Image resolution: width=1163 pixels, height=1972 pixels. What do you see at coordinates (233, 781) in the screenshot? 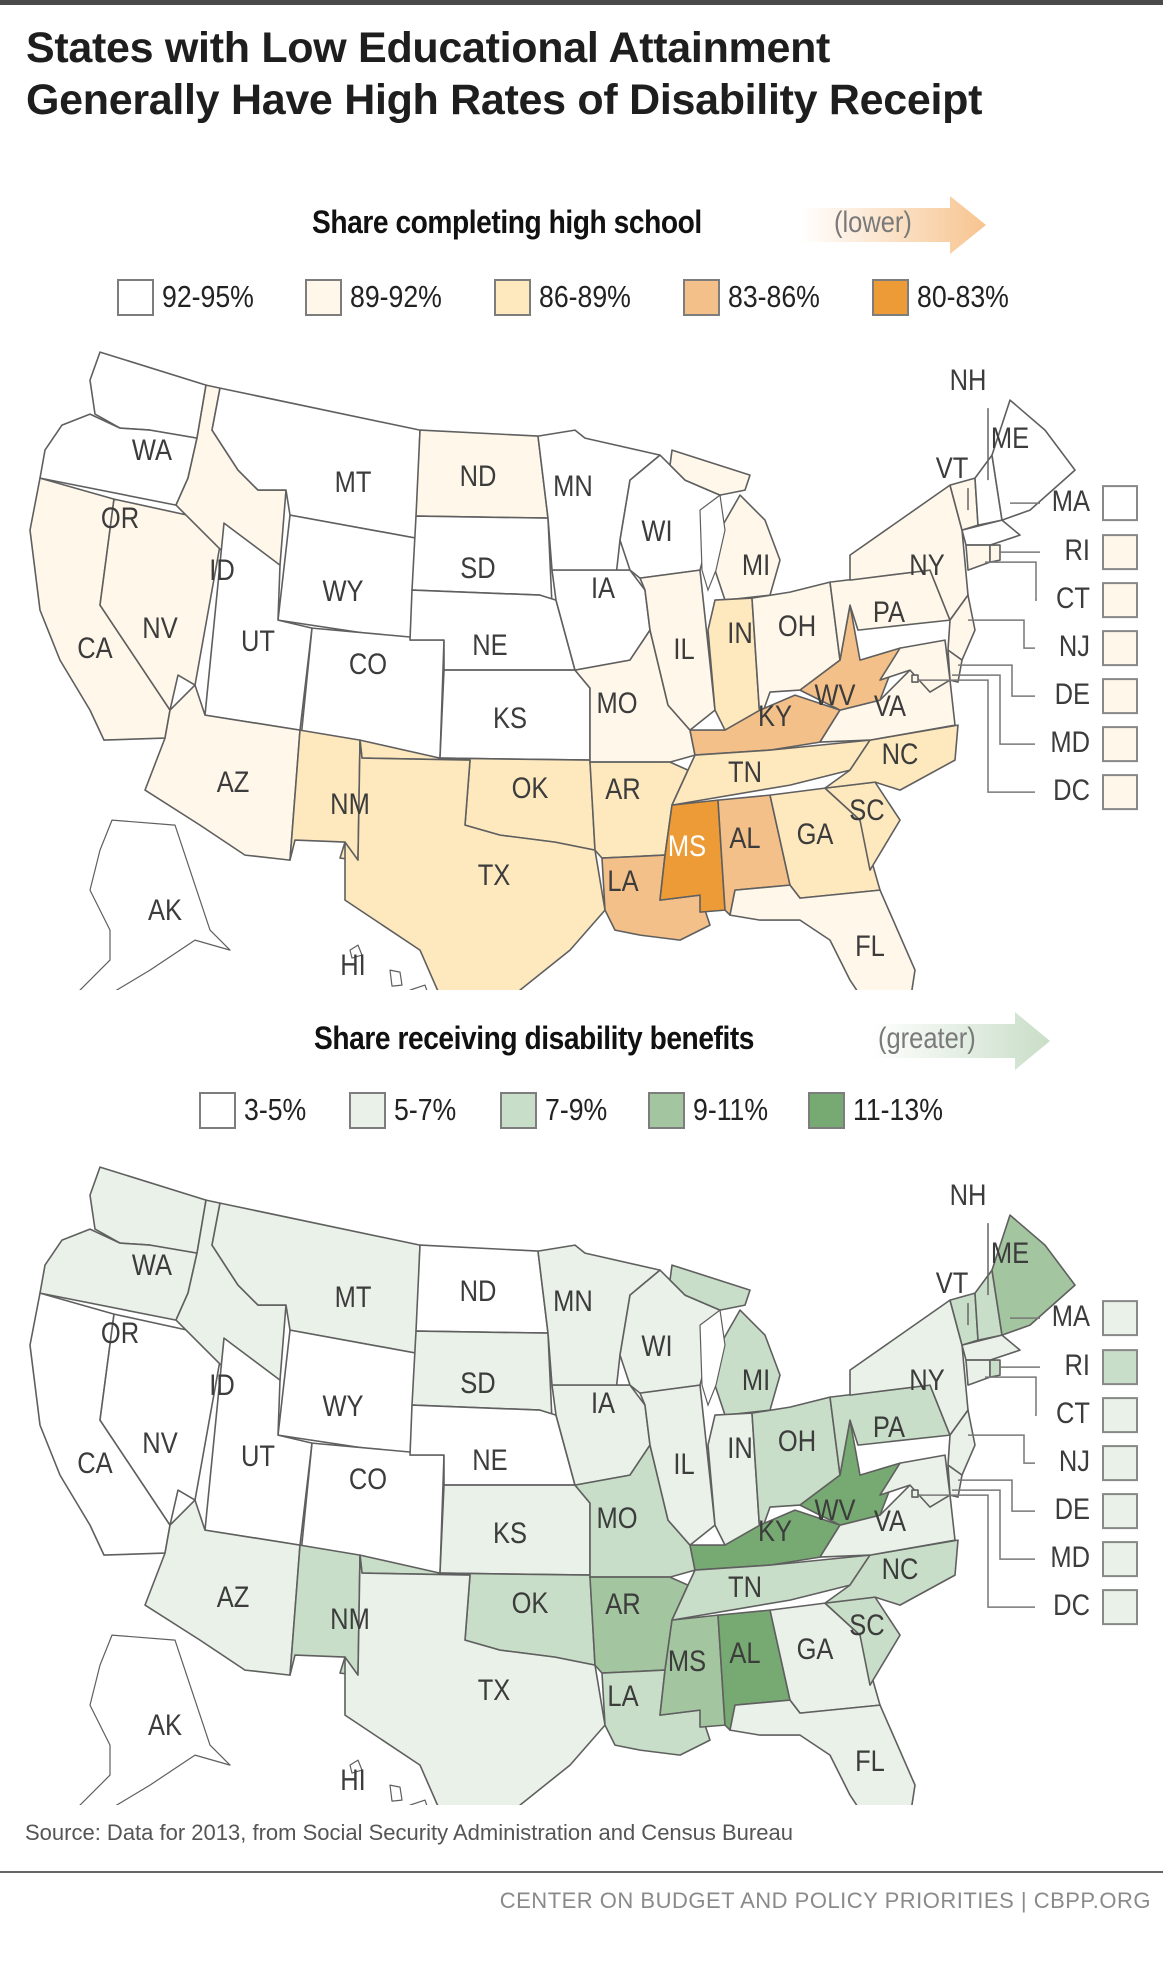
I see `state-label-az: AZ` at bounding box center [233, 781].